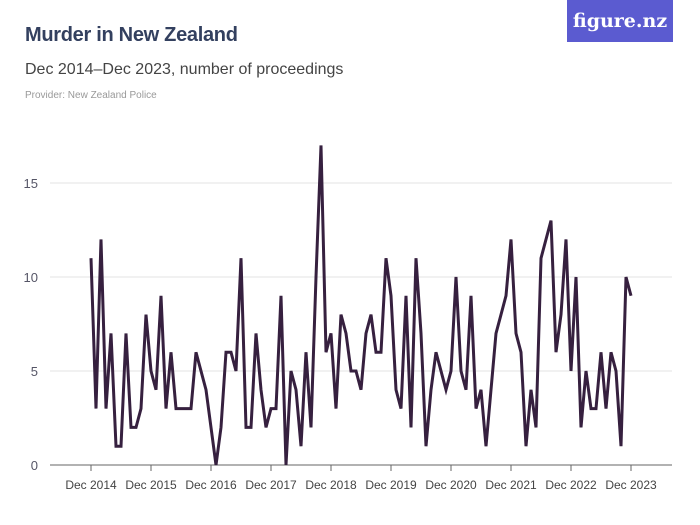 This screenshot has width=700, height=525. Describe the element at coordinates (131, 35) in the screenshot. I see `page-title: Murder in New Zealand` at that location.